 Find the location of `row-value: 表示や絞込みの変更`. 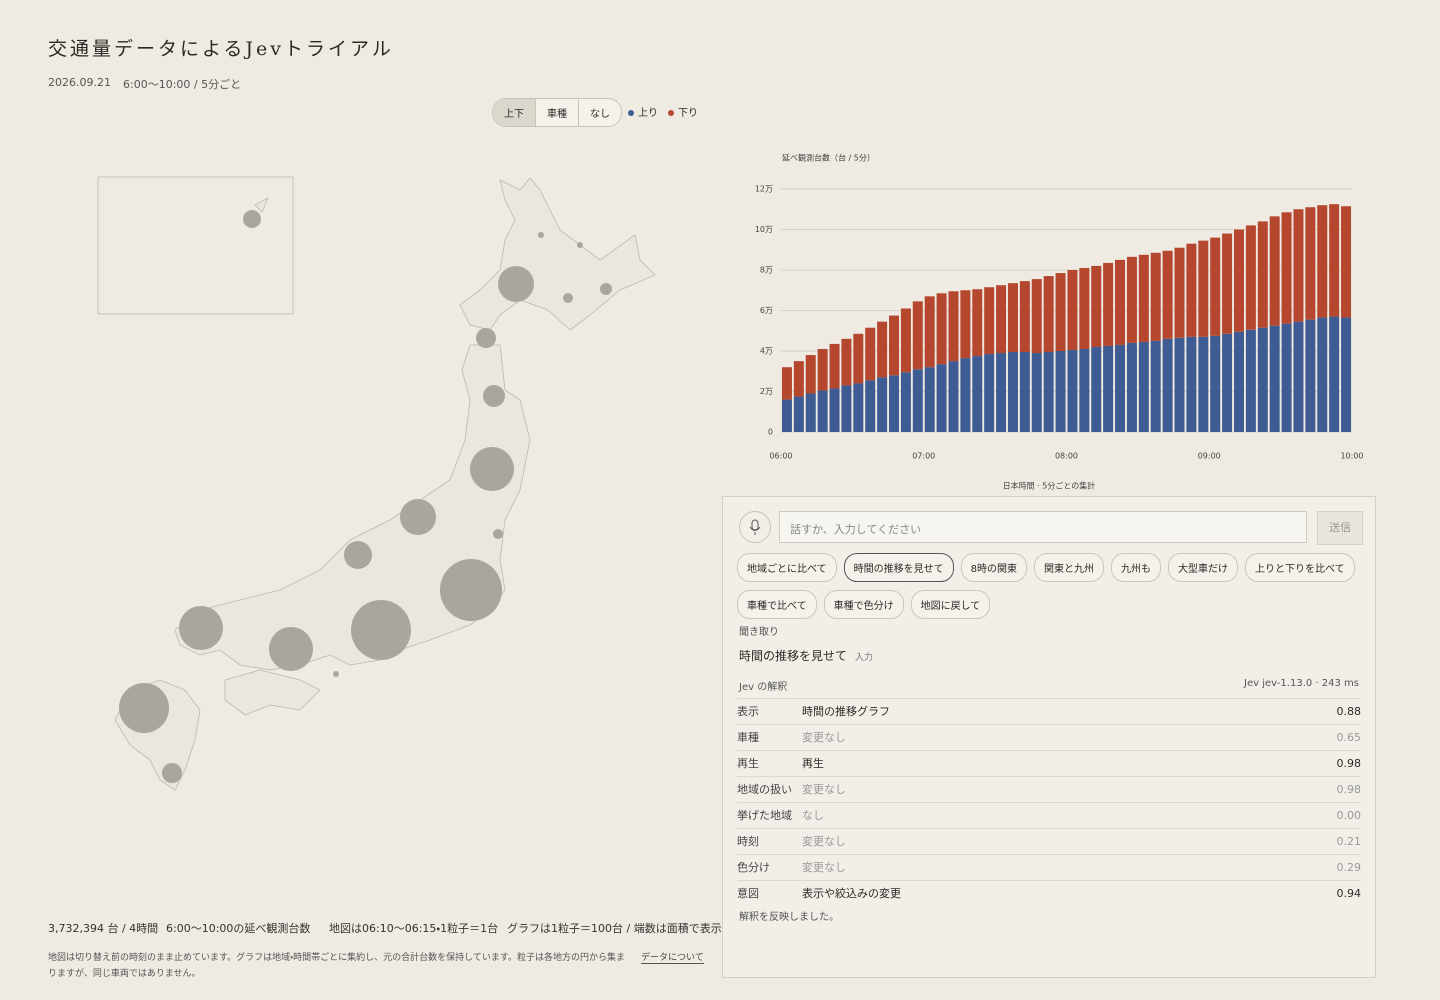

row-value: 表示や絞込みの変更 is located at coordinates (851, 893).